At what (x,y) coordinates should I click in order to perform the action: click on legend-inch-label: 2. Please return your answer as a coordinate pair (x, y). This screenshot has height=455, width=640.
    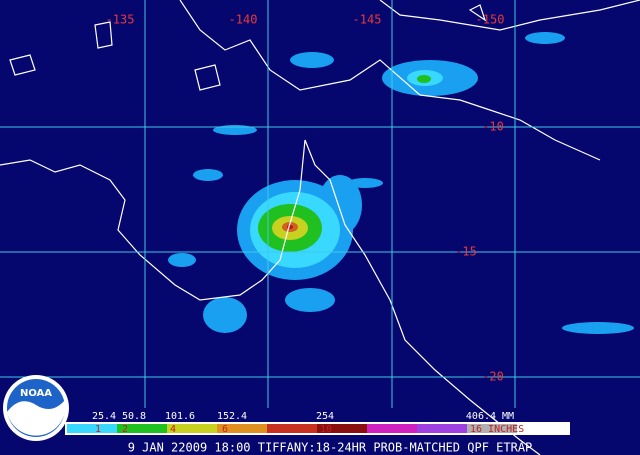
    Looking at the image, I should click on (125, 429).